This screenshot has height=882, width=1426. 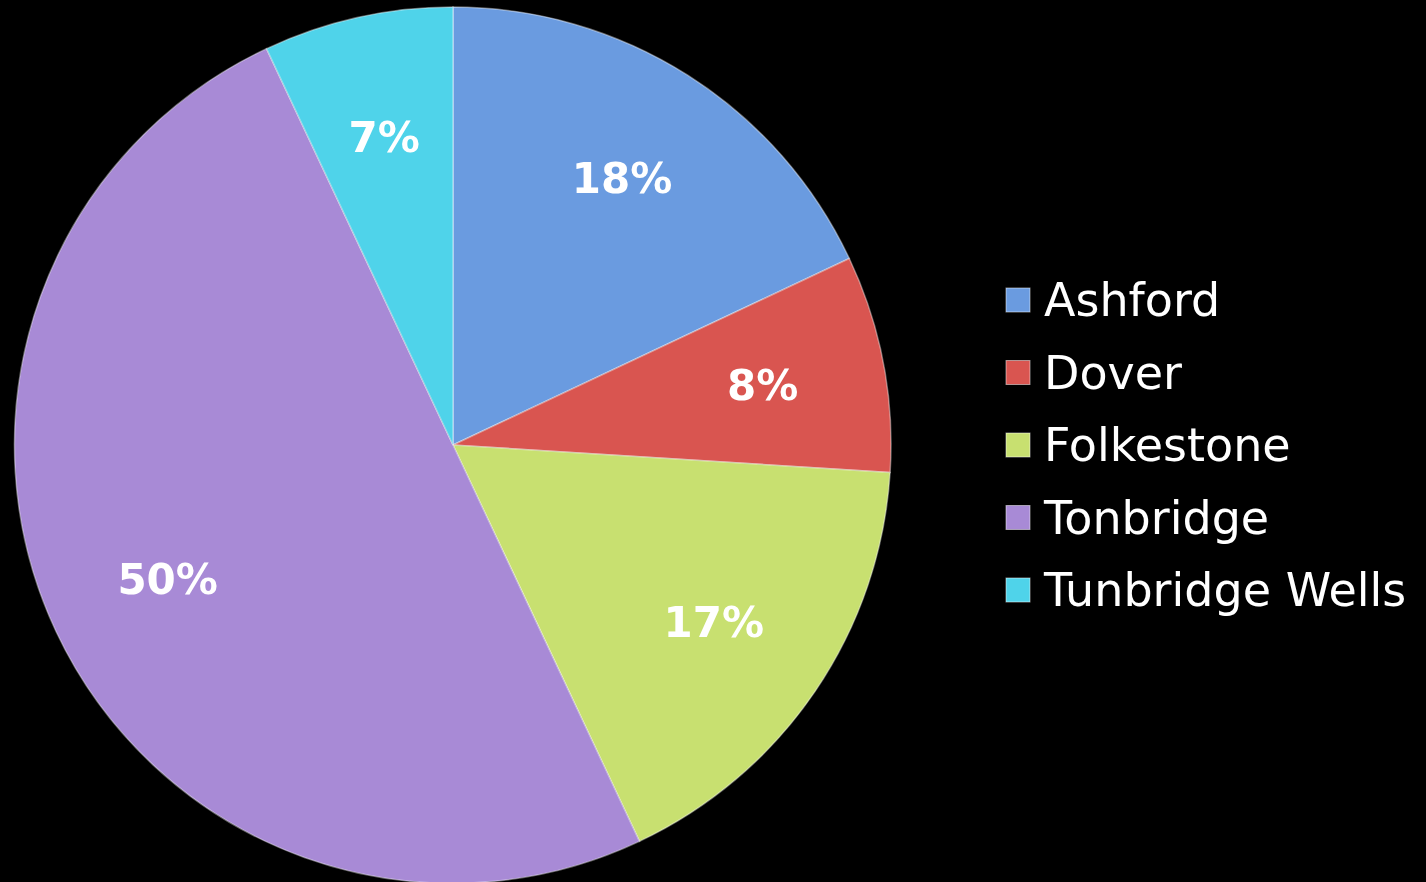 I want to click on data-label: 7%, so click(x=384, y=137).